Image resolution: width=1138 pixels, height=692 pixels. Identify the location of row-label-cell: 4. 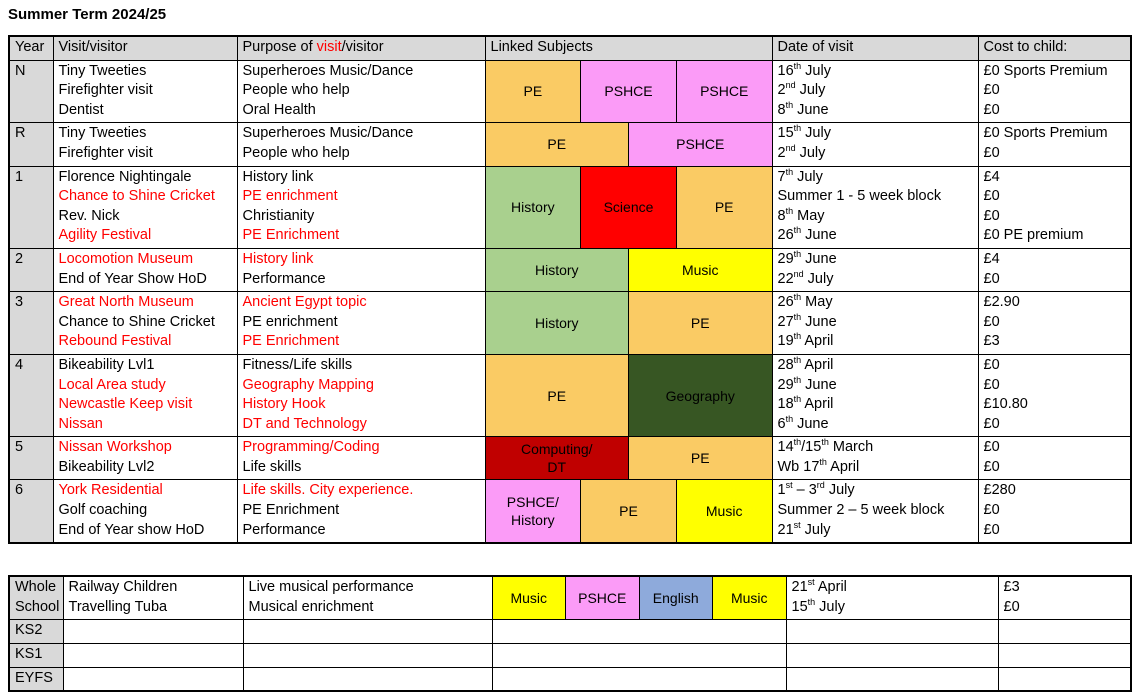
(31, 395).